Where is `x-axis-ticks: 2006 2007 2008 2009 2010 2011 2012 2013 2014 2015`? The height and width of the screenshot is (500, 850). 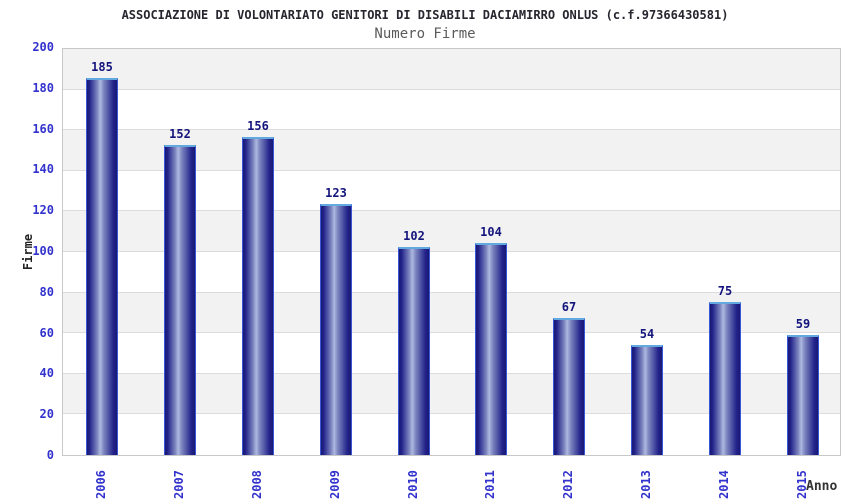 x-axis-ticks: 2006 2007 2008 2009 2010 2011 2012 2013 2014 2015 is located at coordinates (451, 479).